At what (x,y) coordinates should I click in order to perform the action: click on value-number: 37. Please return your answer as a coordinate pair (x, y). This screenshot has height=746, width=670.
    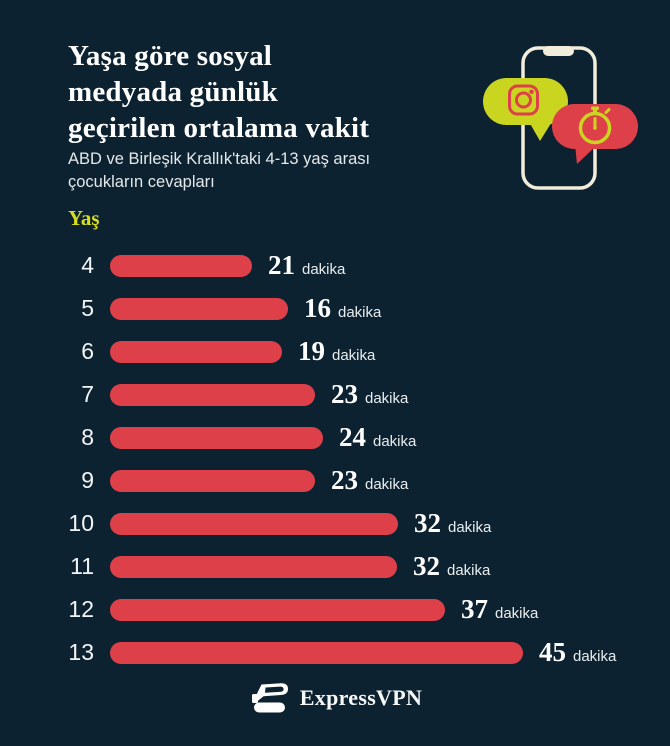
    Looking at the image, I should click on (474, 609).